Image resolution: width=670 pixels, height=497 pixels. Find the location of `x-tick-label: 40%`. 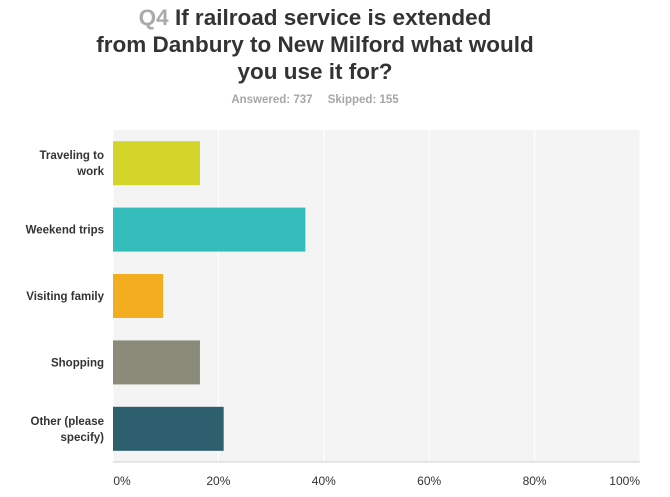

x-tick-label: 40% is located at coordinates (324, 481).